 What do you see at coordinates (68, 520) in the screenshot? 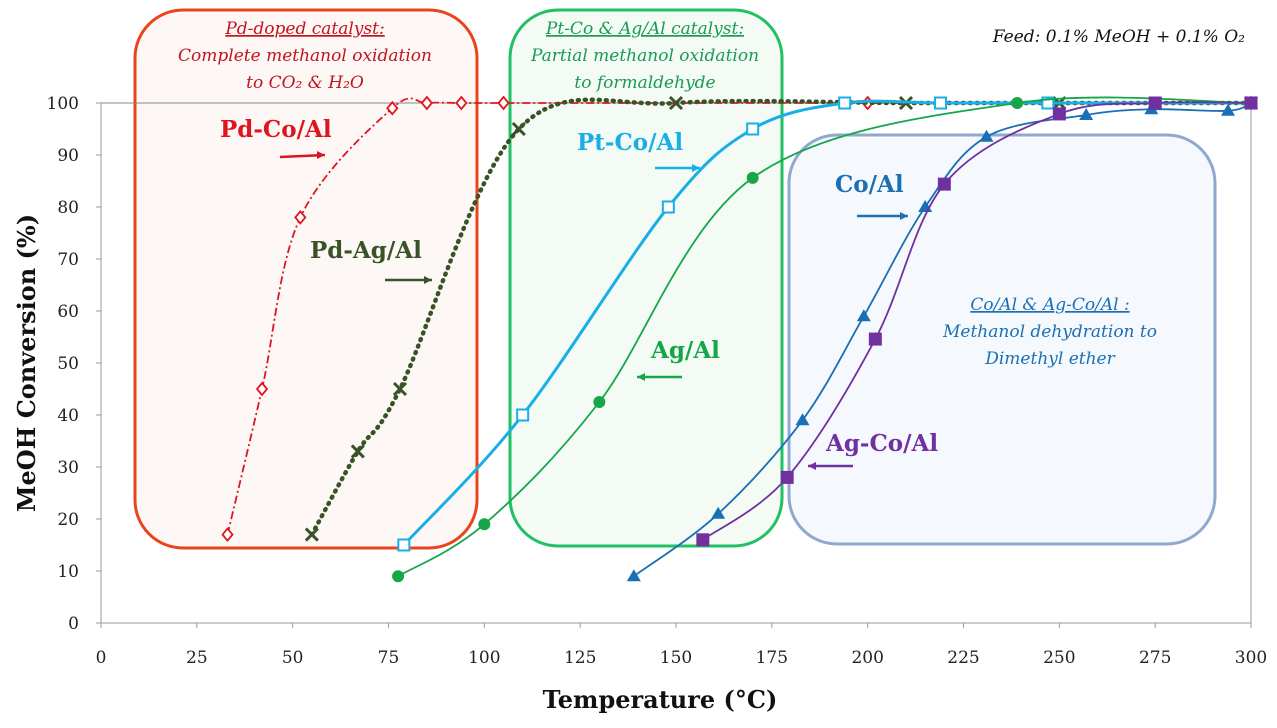
I see `y-tick-label: 20` at bounding box center [68, 520].